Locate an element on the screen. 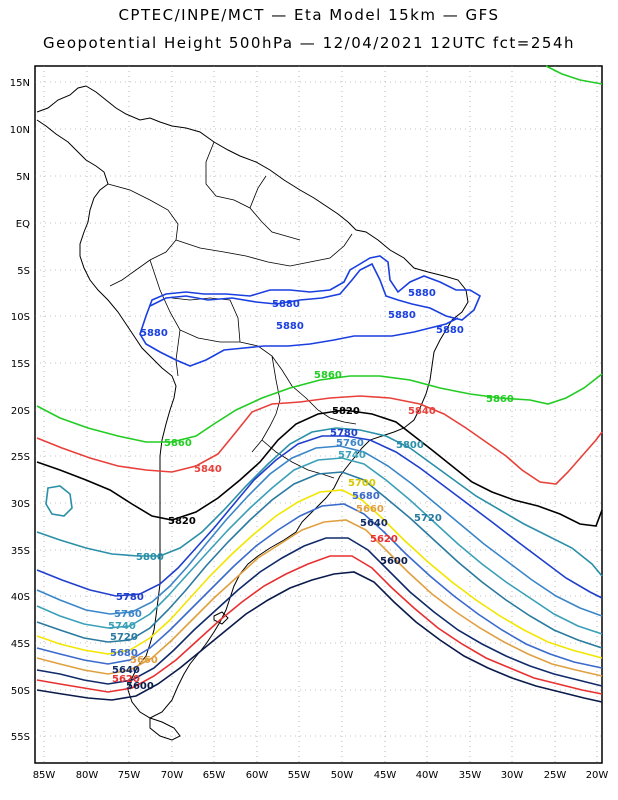  lat-label: 50S is located at coordinates (20, 691).